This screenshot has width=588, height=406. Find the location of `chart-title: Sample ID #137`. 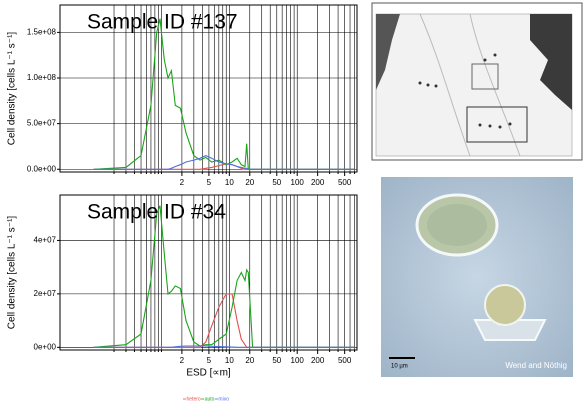

chart-title: Sample ID #137 is located at coordinates (162, 22).